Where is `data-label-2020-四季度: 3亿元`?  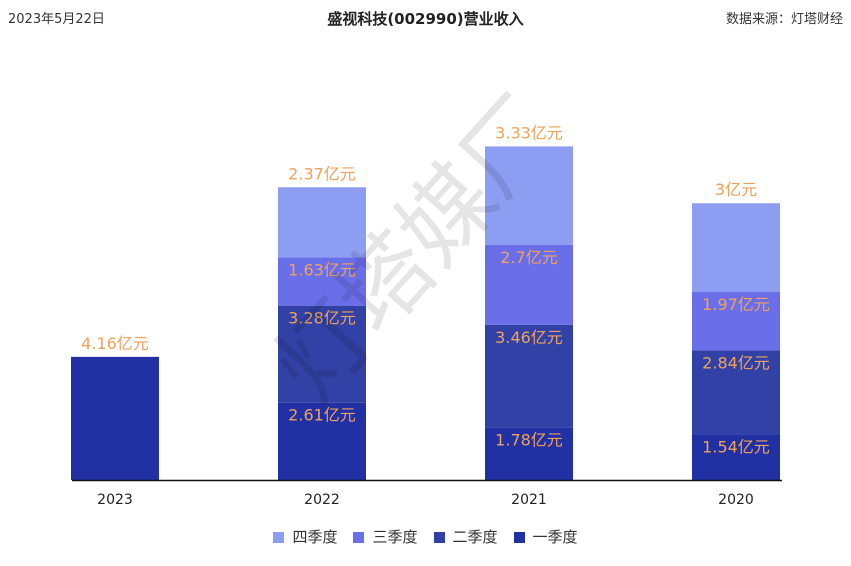 data-label-2020-四季度: 3亿元 is located at coordinates (736, 189).